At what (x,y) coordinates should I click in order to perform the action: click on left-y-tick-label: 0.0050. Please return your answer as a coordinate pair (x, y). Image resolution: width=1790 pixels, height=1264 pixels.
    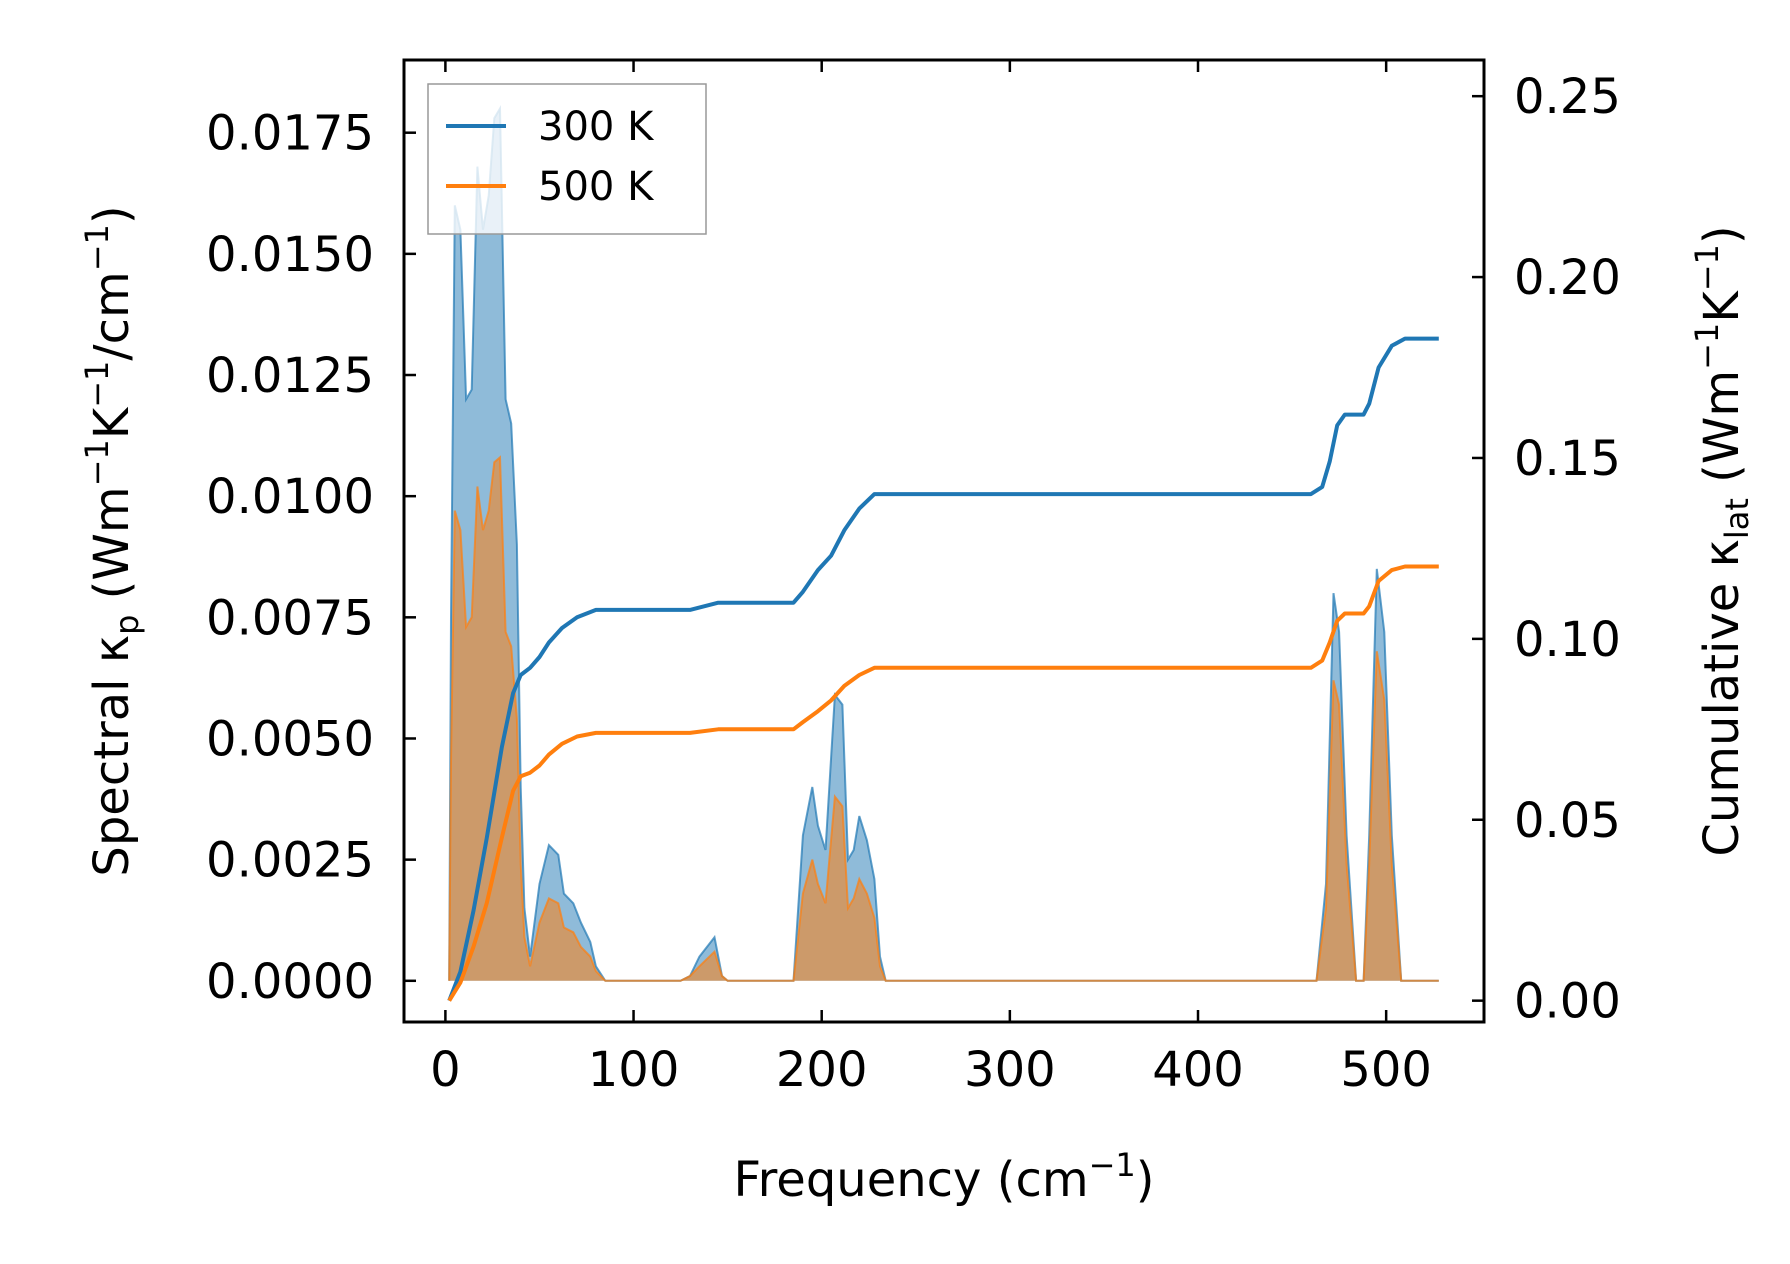
    Looking at the image, I should click on (290, 739).